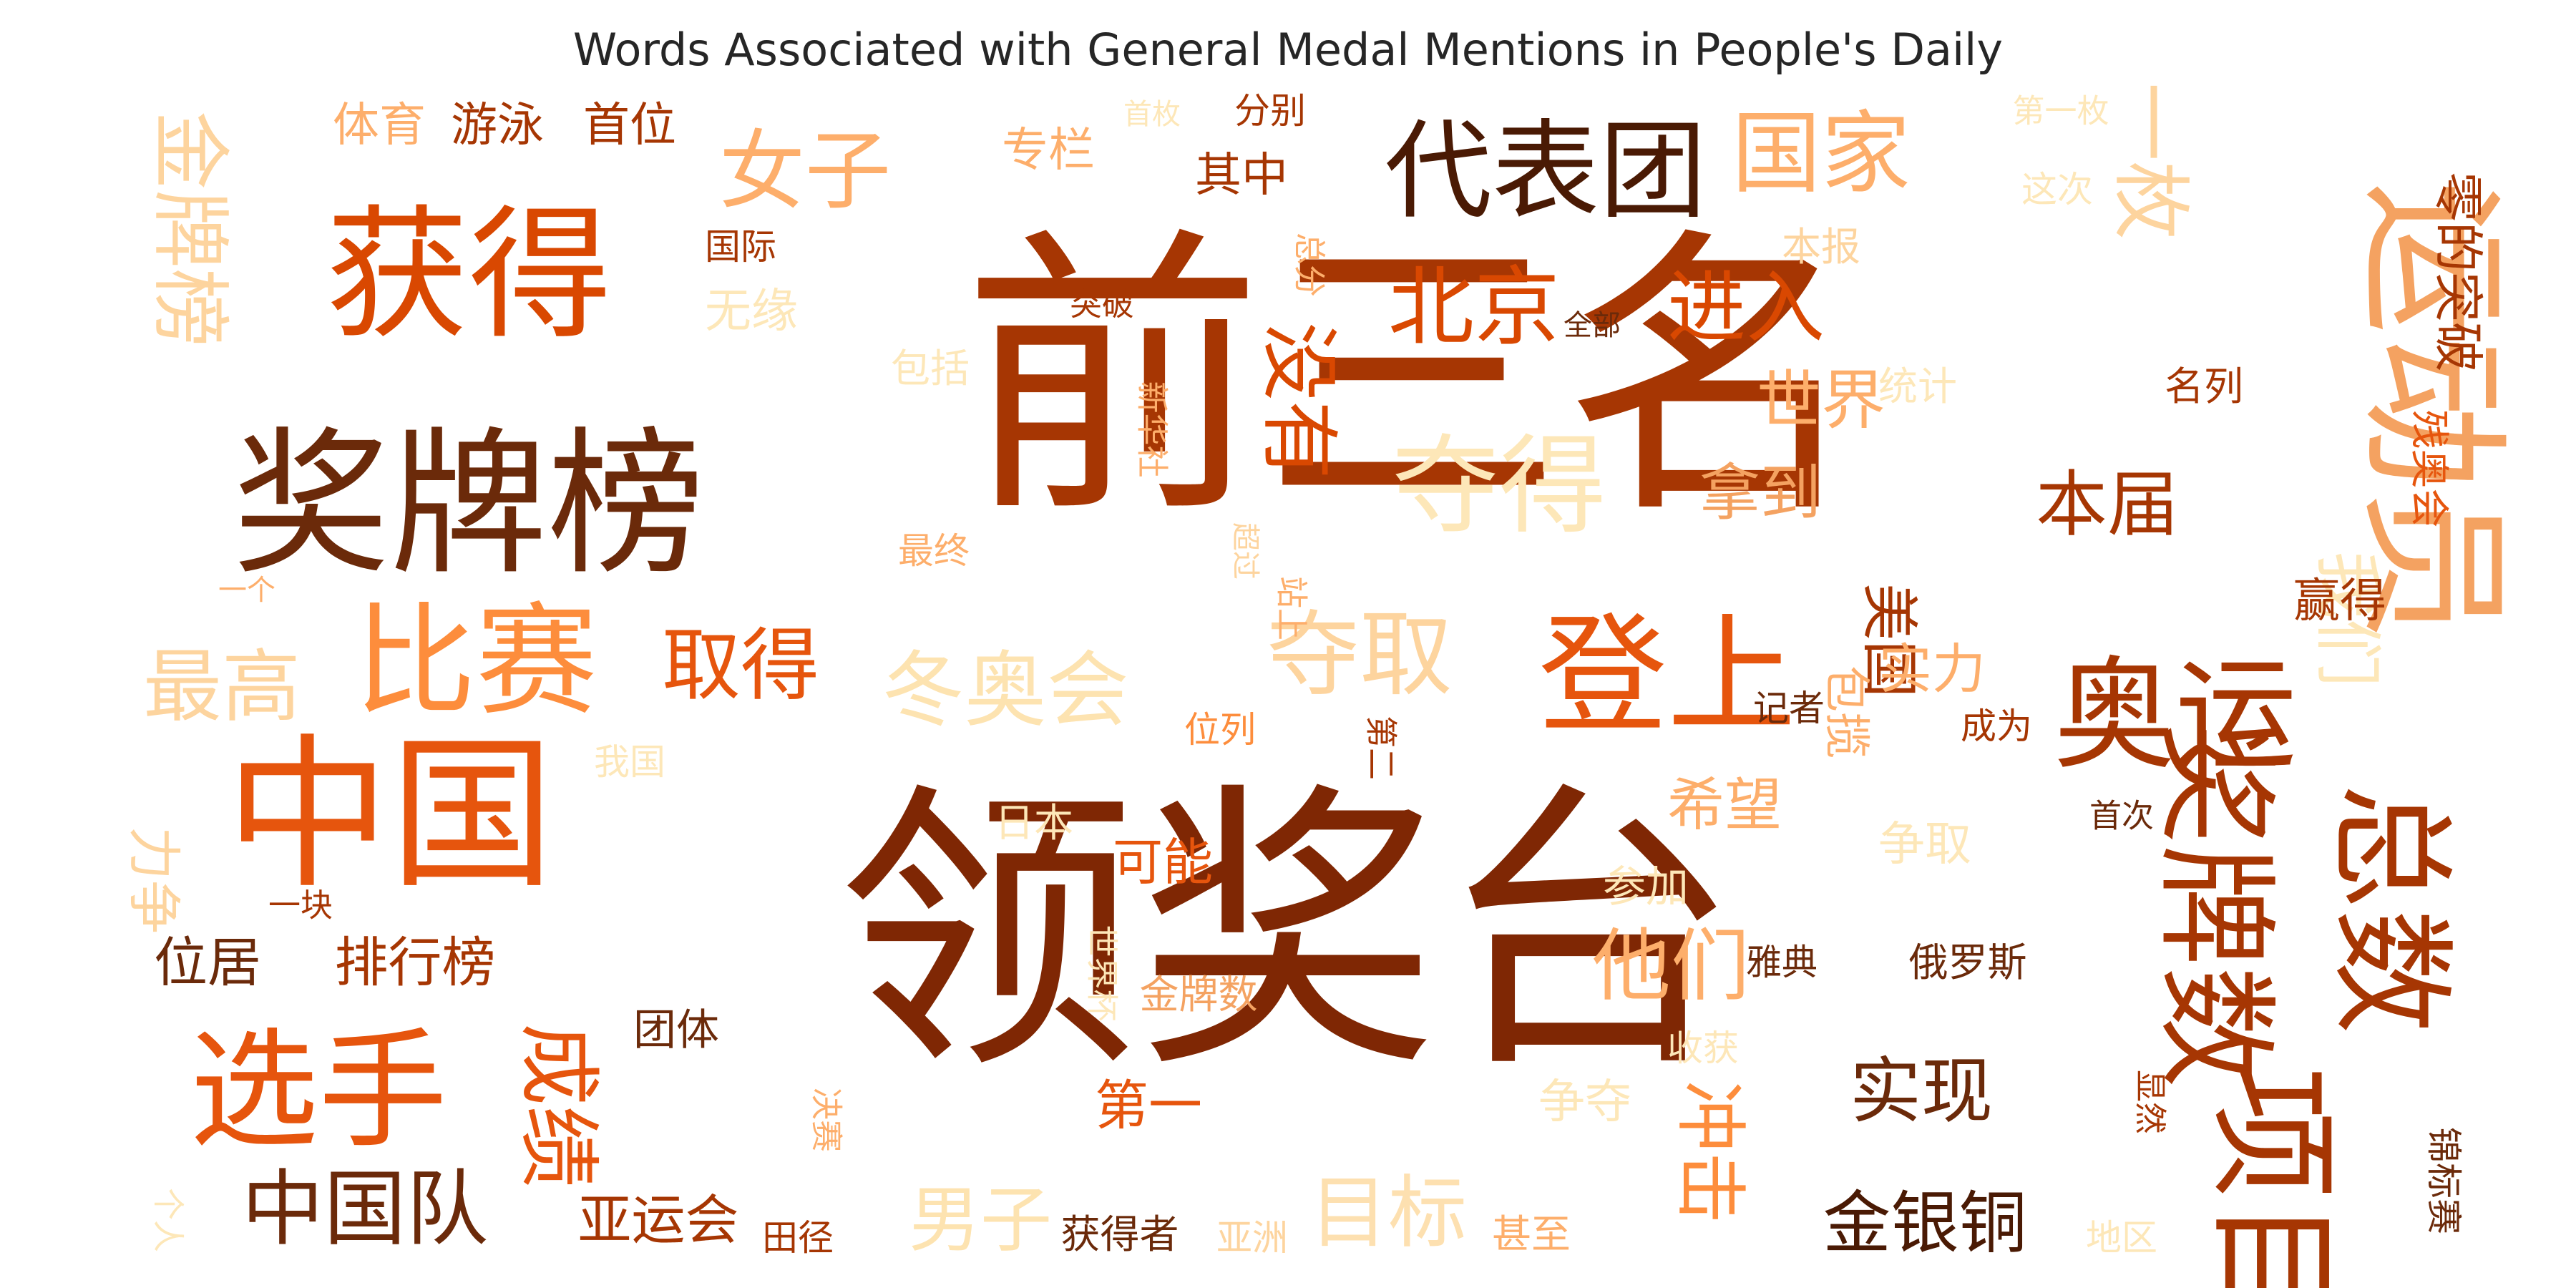  I want to click on word-71: 首次, so click(2121, 816).